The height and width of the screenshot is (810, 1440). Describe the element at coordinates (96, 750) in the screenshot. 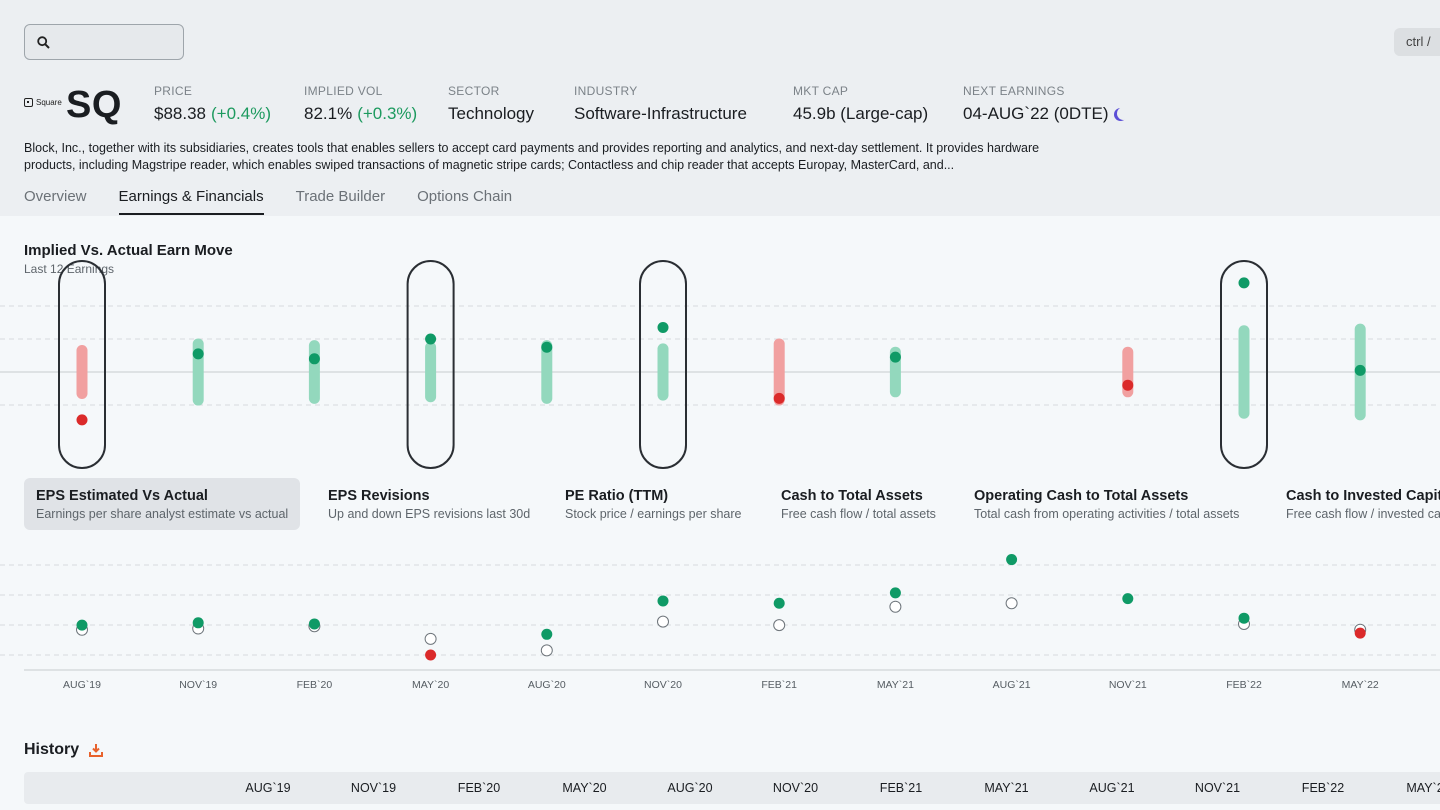

I see `download-icon` at that location.